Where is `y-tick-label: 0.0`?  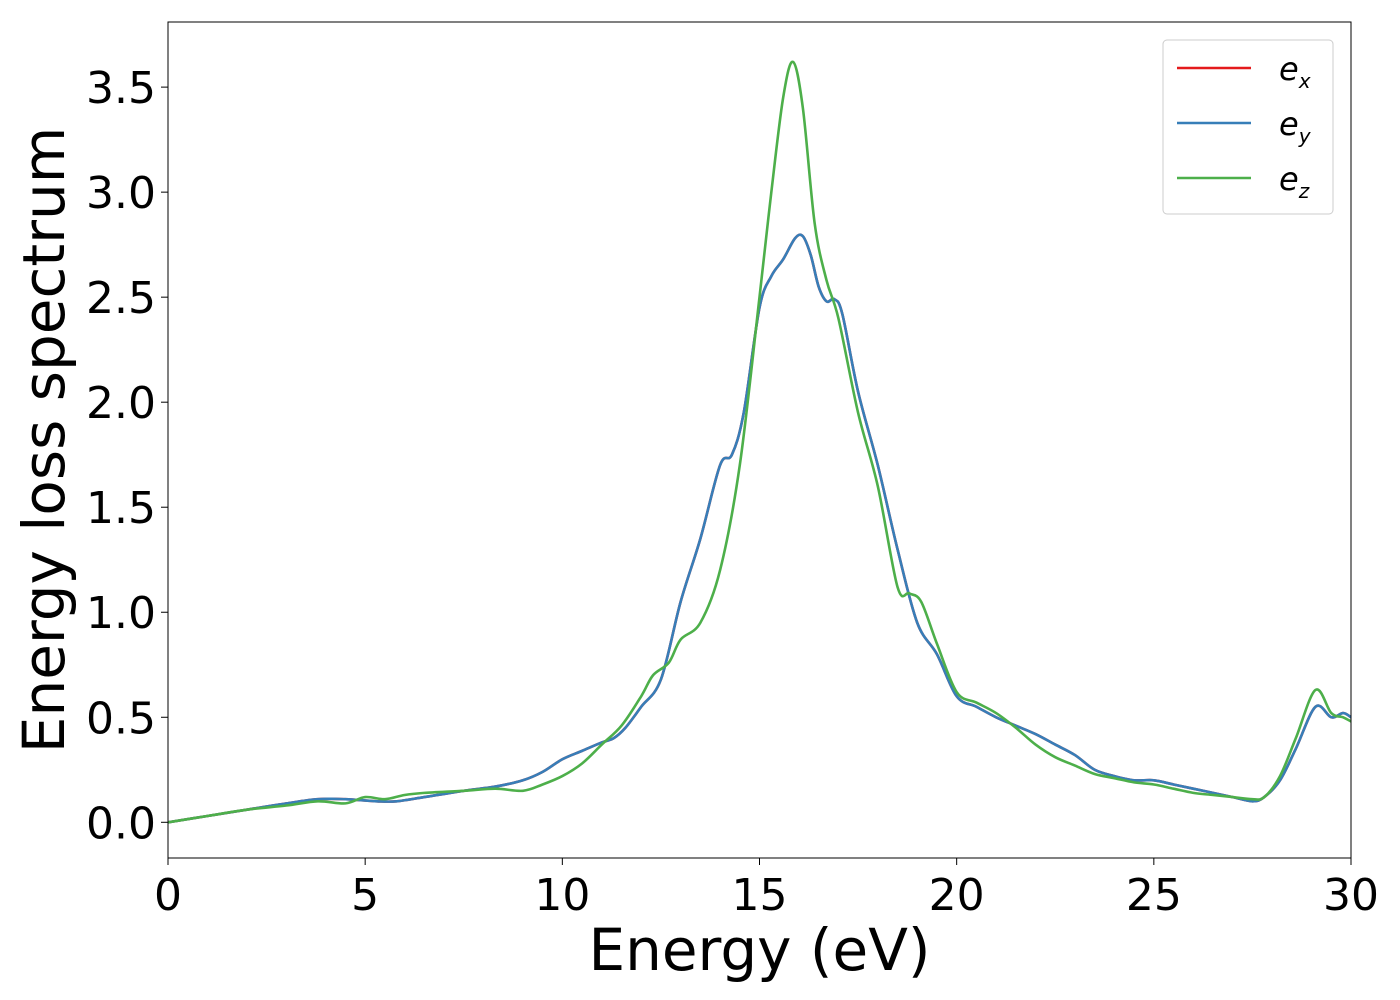 y-tick-label: 0.0 is located at coordinates (121, 823).